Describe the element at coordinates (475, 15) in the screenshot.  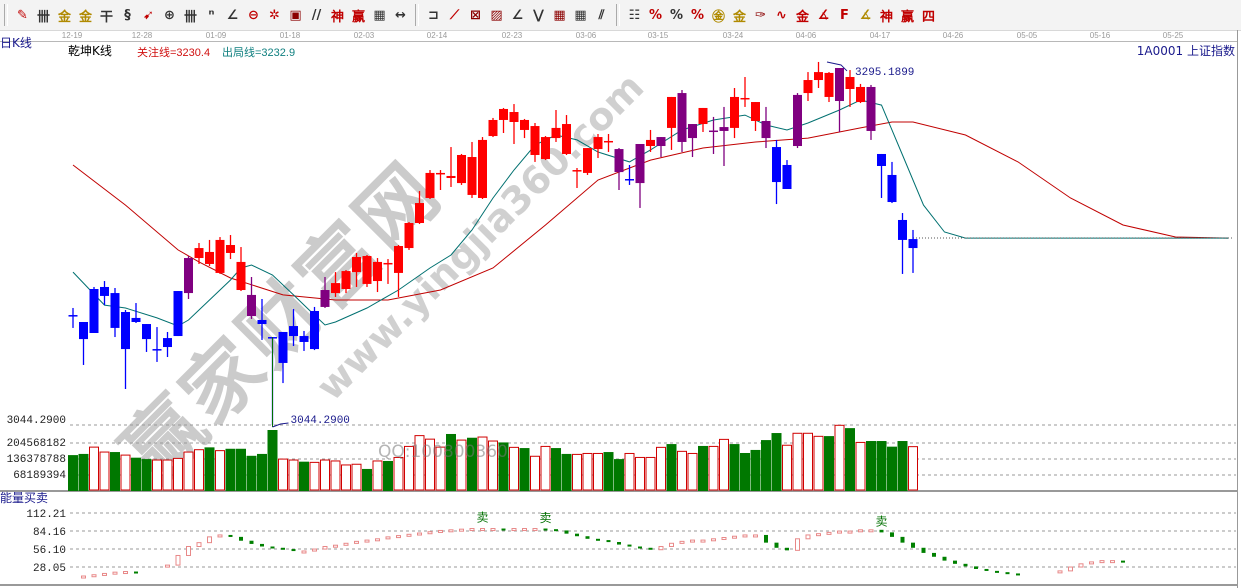
I see `box-cross-icon: ⊠` at that location.